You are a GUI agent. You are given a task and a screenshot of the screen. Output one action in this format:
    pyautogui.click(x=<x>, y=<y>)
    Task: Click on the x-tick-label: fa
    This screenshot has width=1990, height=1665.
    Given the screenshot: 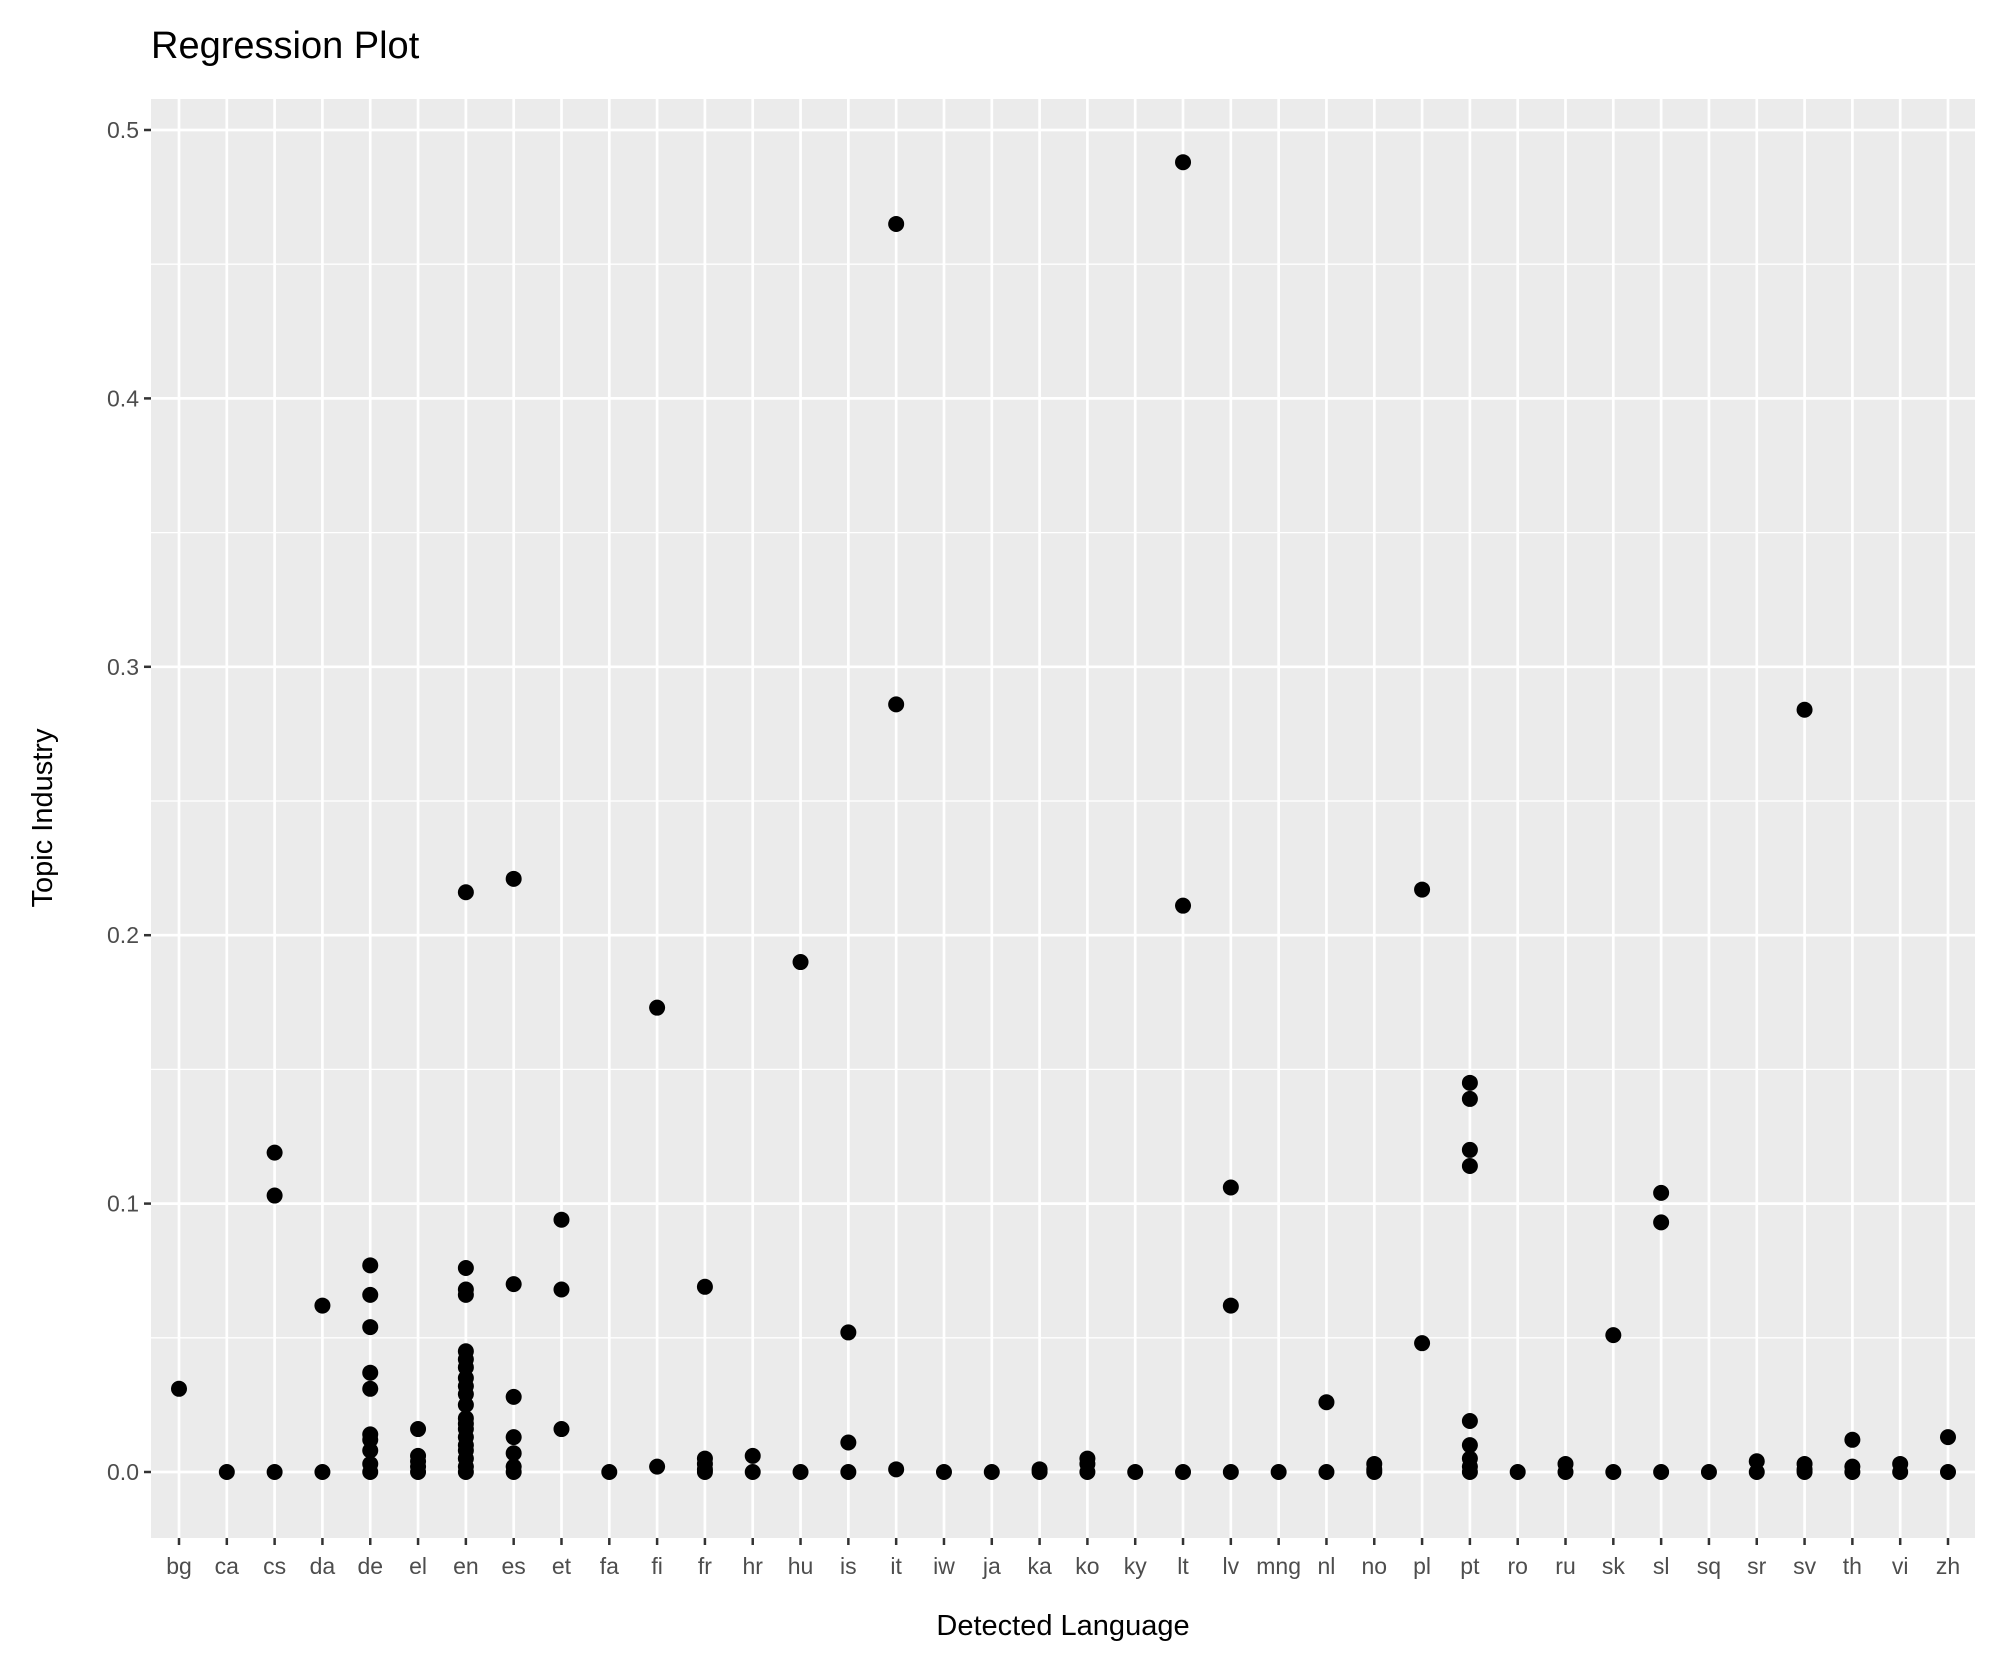 What is the action you would take?
    pyautogui.click(x=609, y=1566)
    